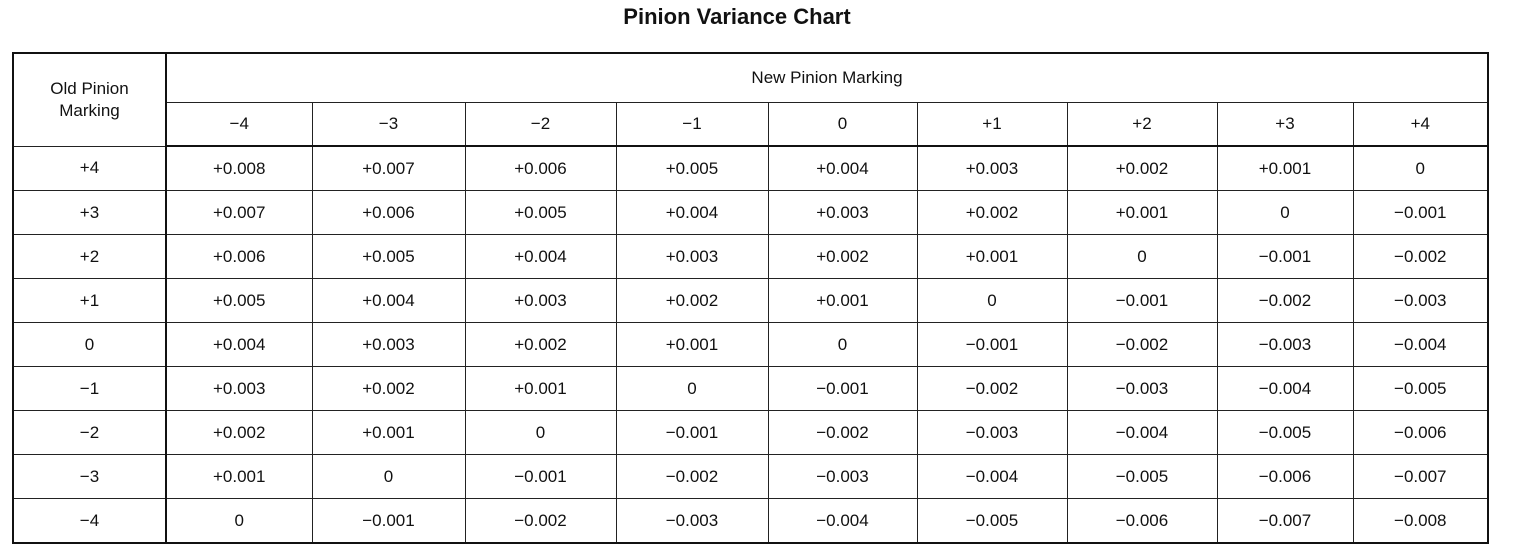 Image resolution: width=1520 pixels, height=556 pixels. I want to click on column-header: +2, so click(1142, 124).